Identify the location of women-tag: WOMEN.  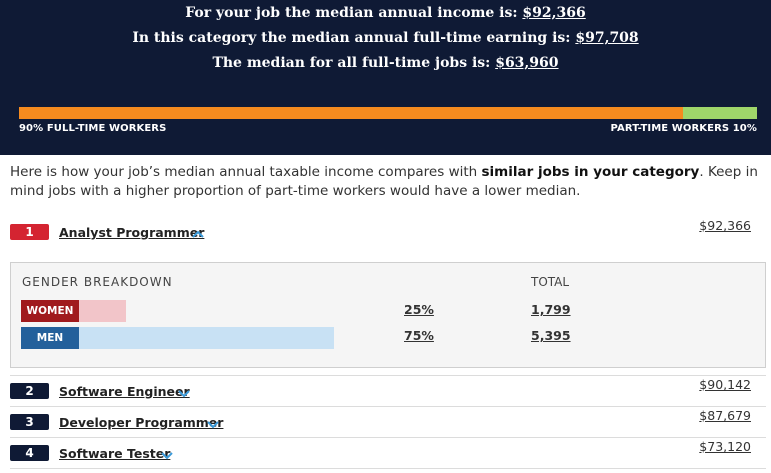
(50, 311).